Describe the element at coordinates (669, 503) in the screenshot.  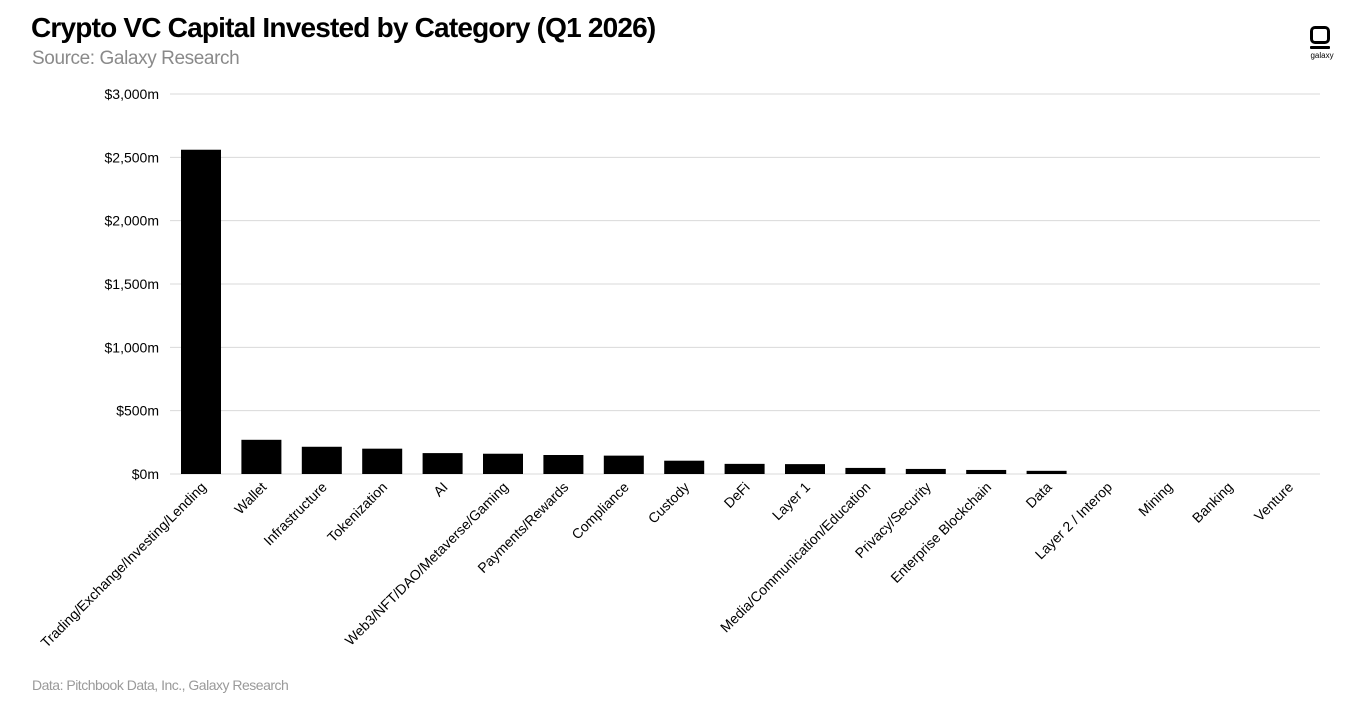
I see `x-tick-label: Custody` at that location.